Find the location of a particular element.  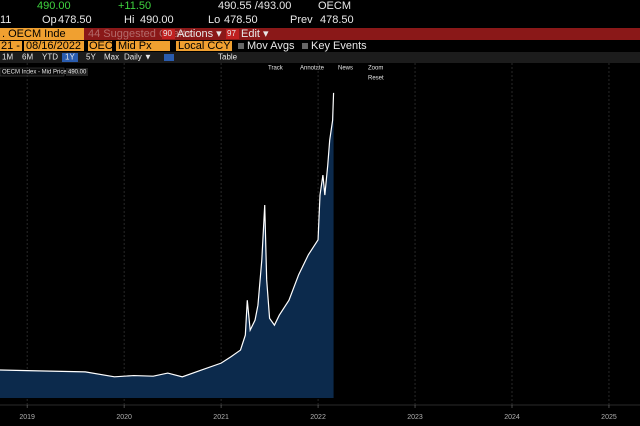

field: Mid Px is located at coordinates (135, 46).